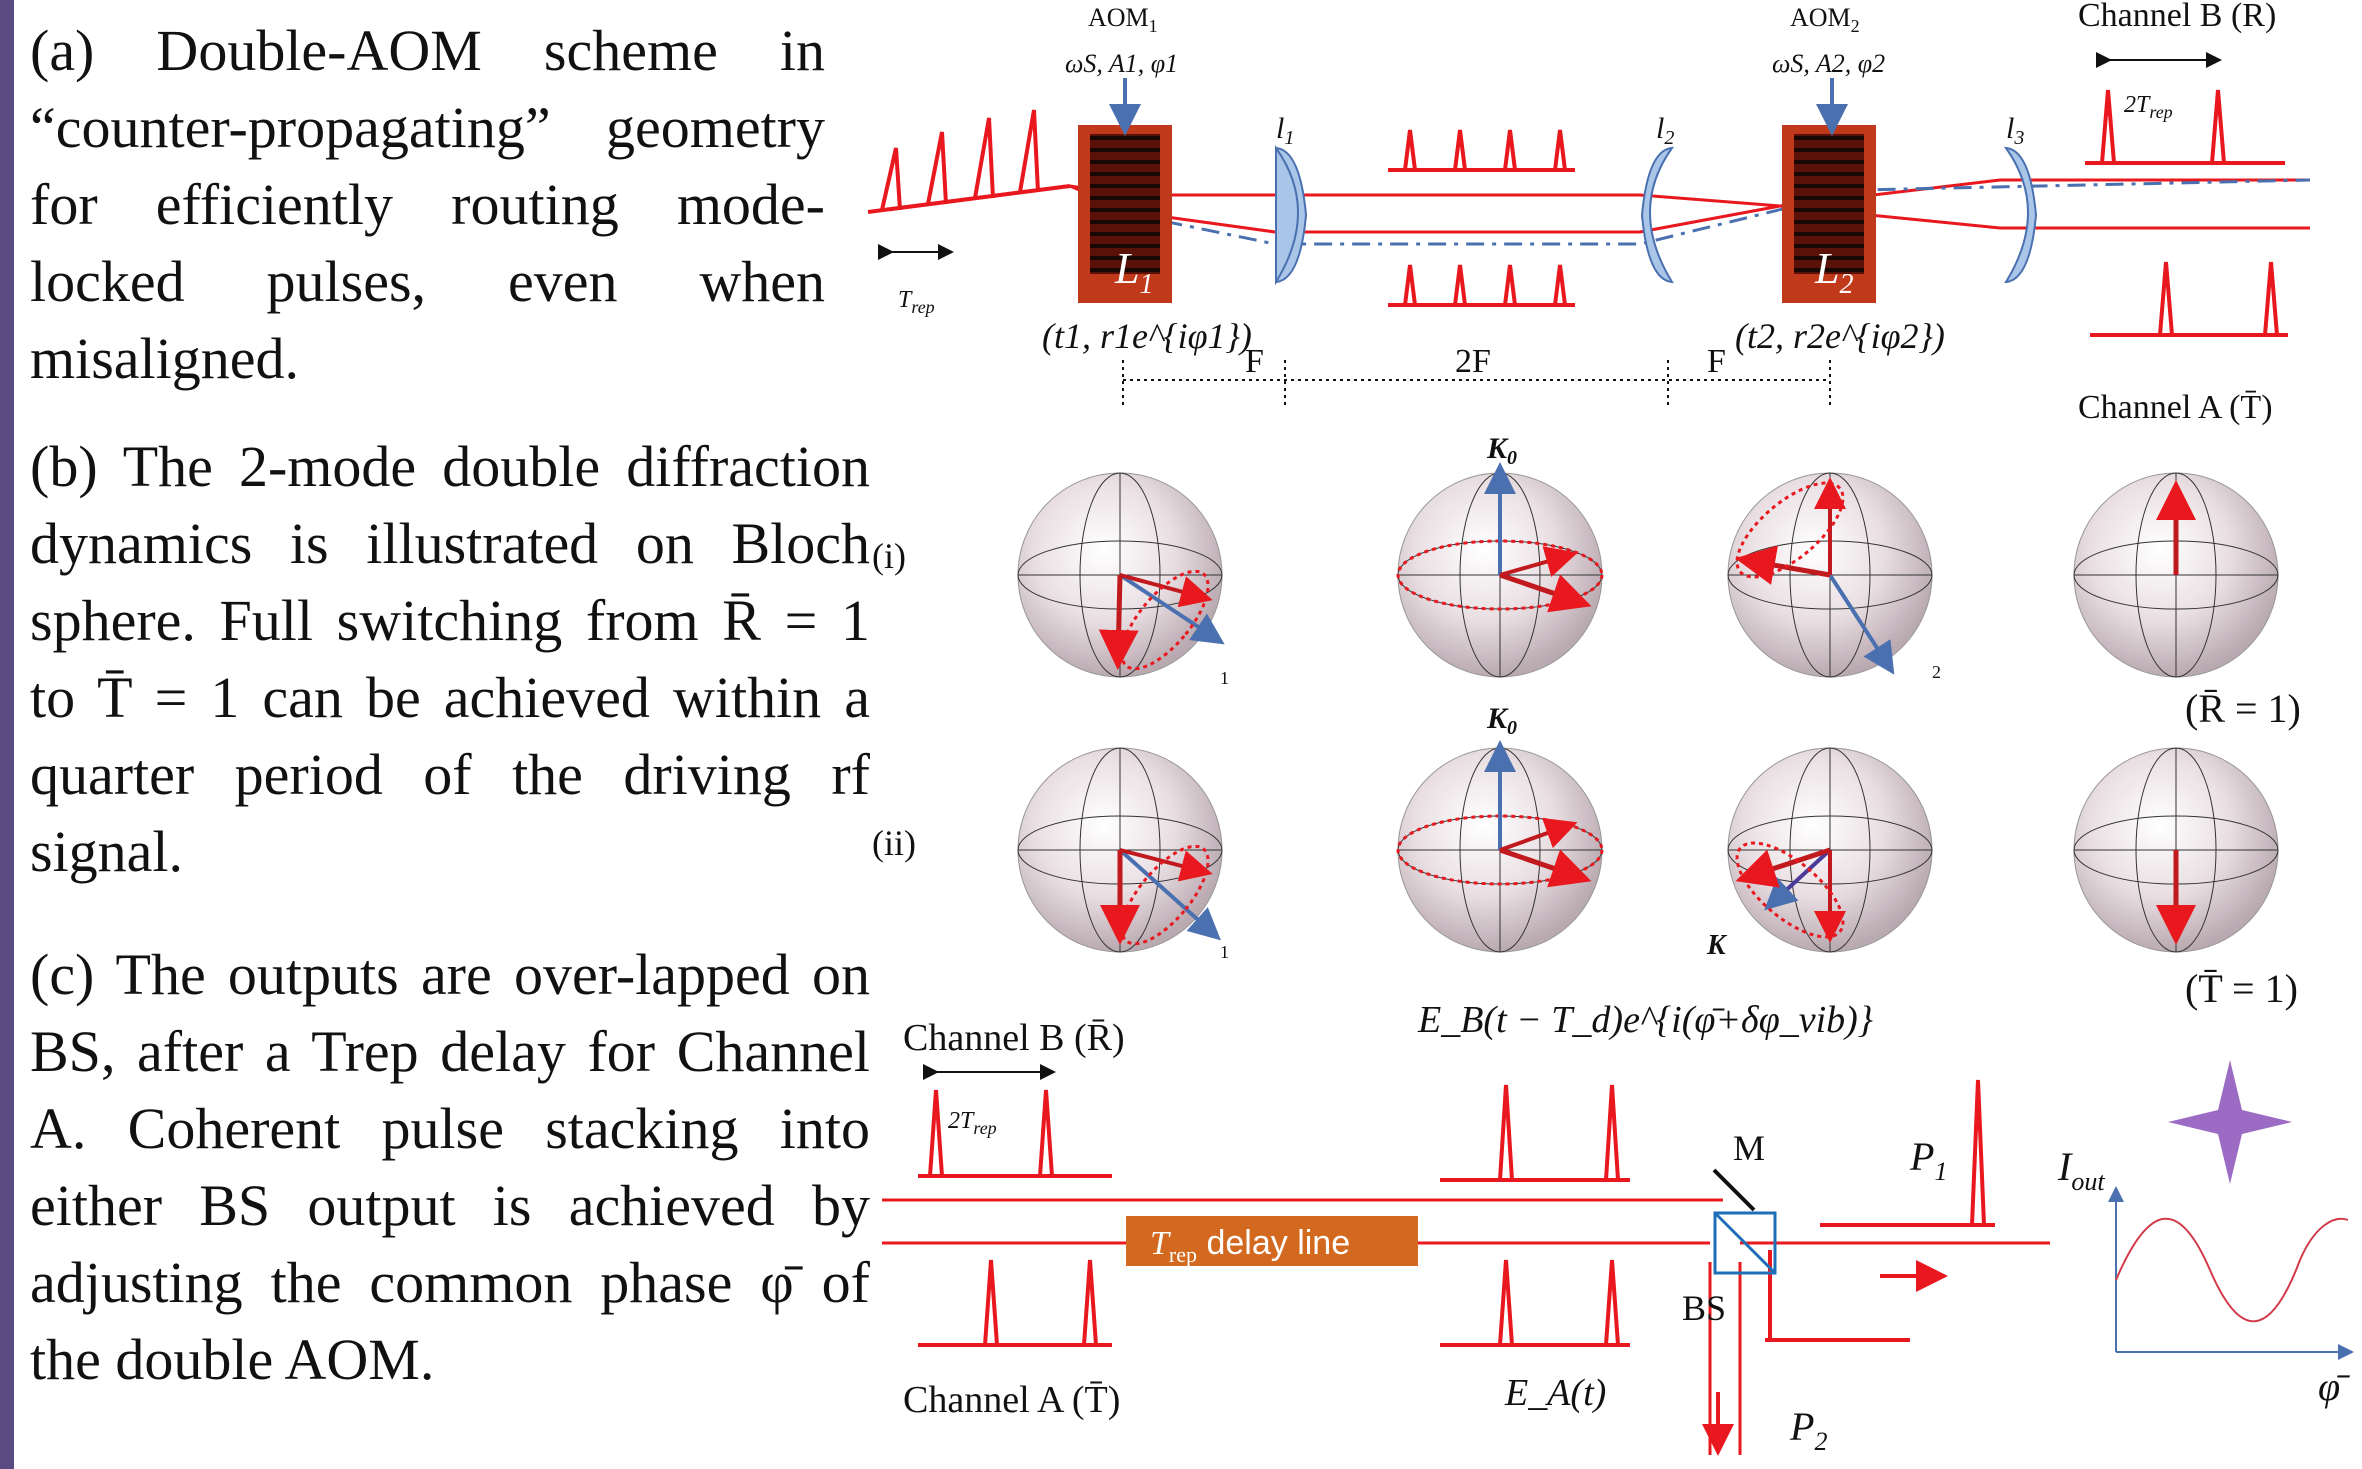  I want to click on delay-line-label: Trep delay line, so click(1250, 1245).